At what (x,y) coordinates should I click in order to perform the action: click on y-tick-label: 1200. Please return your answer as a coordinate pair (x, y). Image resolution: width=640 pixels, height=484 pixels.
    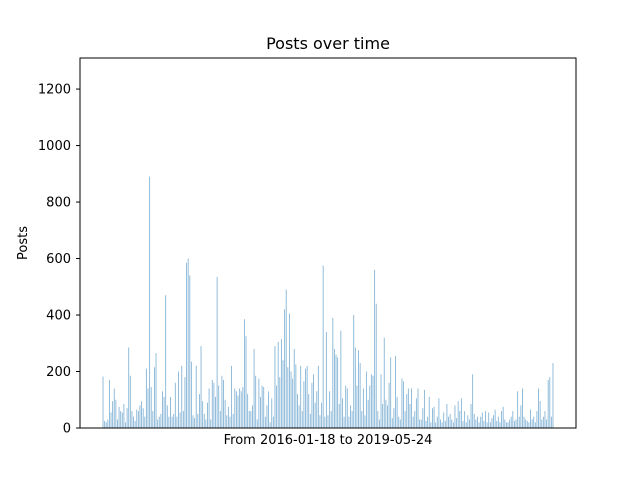
    Looking at the image, I should click on (54, 90).